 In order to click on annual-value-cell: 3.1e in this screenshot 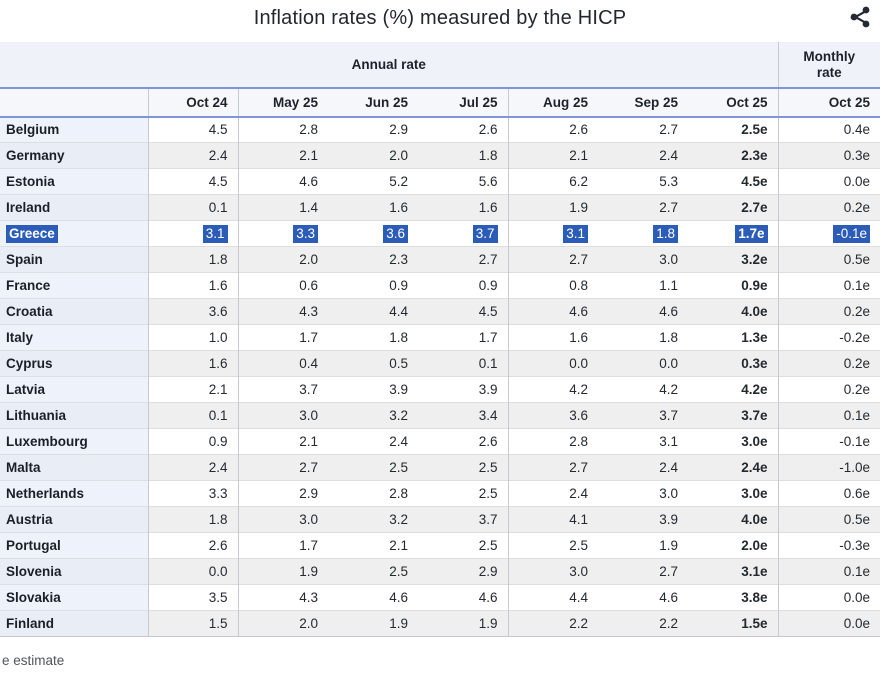, I will do `click(733, 571)`.